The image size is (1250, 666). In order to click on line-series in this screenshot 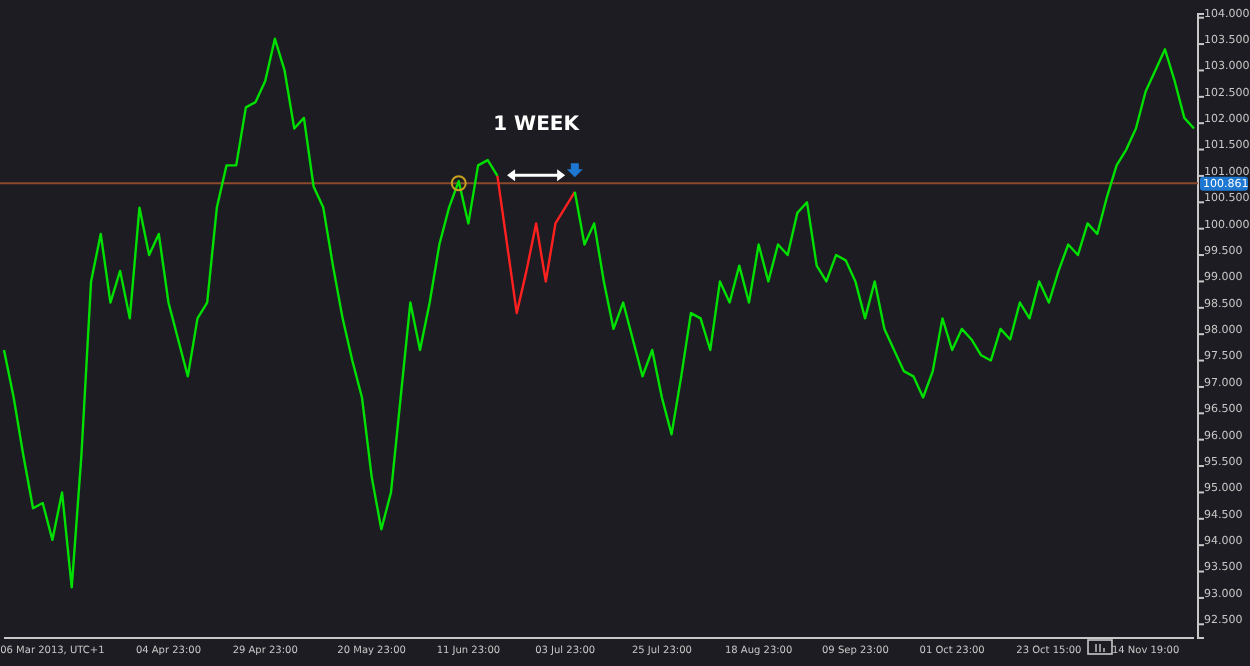, I will do `click(536, 244)`.